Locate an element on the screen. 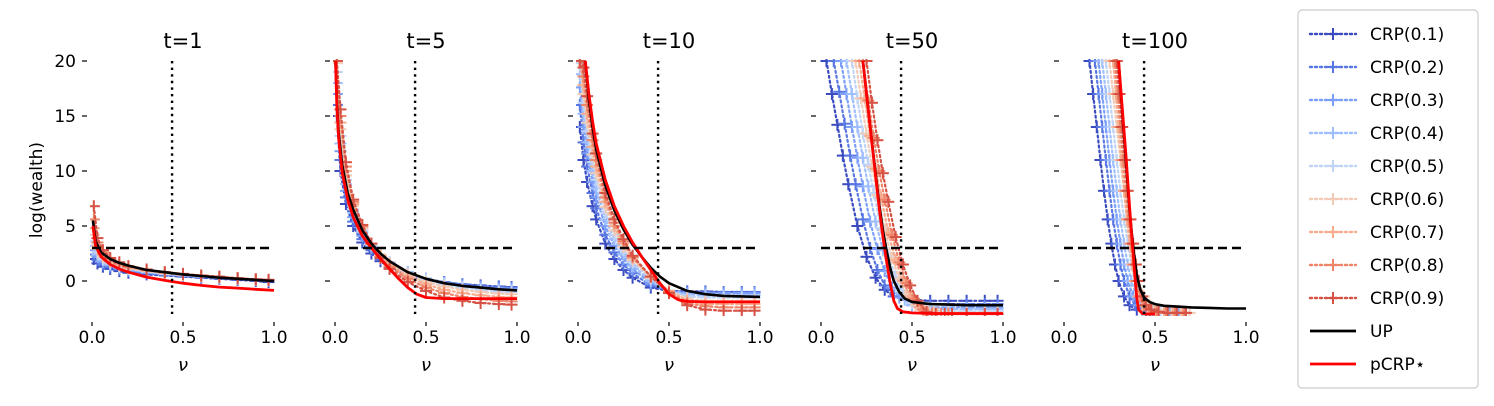  panel-2: t=10 0.0 0.5 1.0 ν is located at coordinates (668, 202).